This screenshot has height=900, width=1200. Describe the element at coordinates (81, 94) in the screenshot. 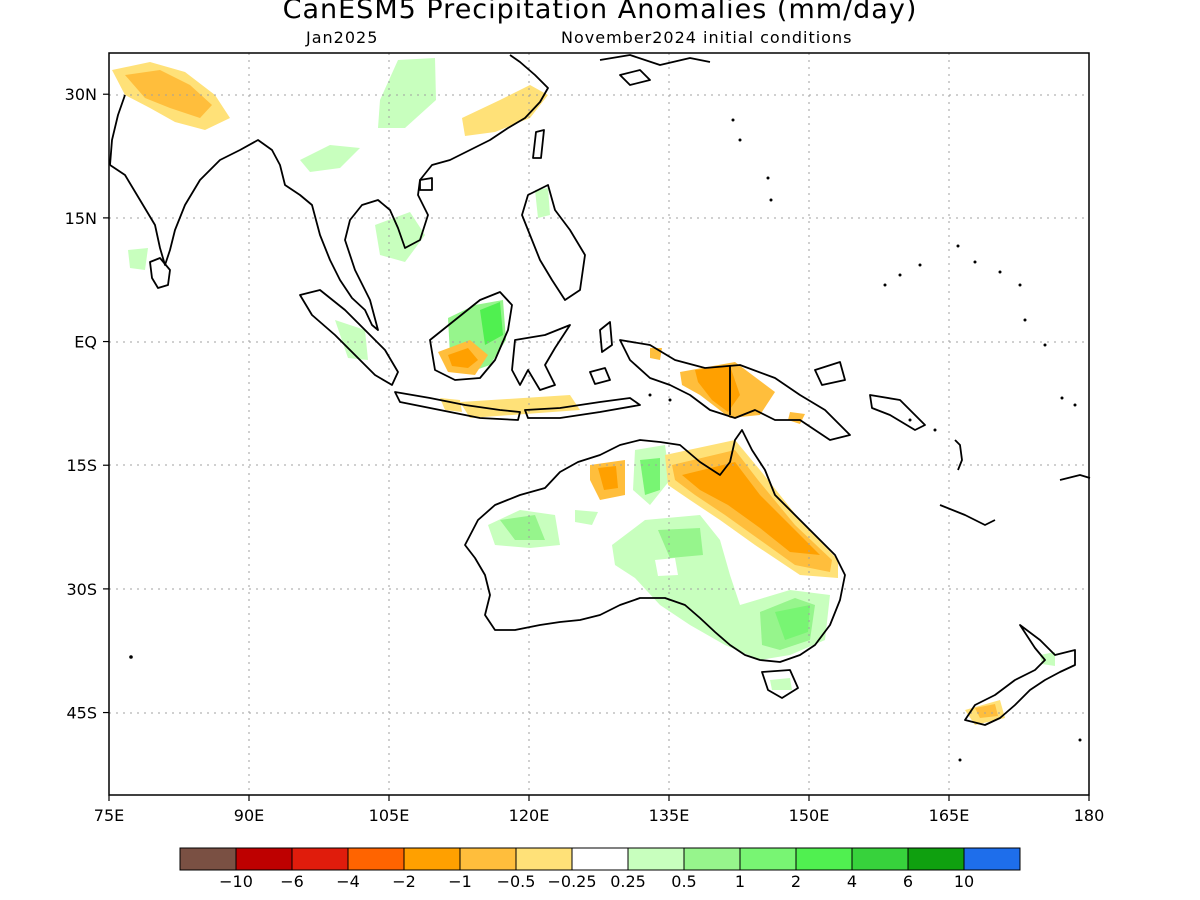

I see `lat-tick-label: 30N` at that location.